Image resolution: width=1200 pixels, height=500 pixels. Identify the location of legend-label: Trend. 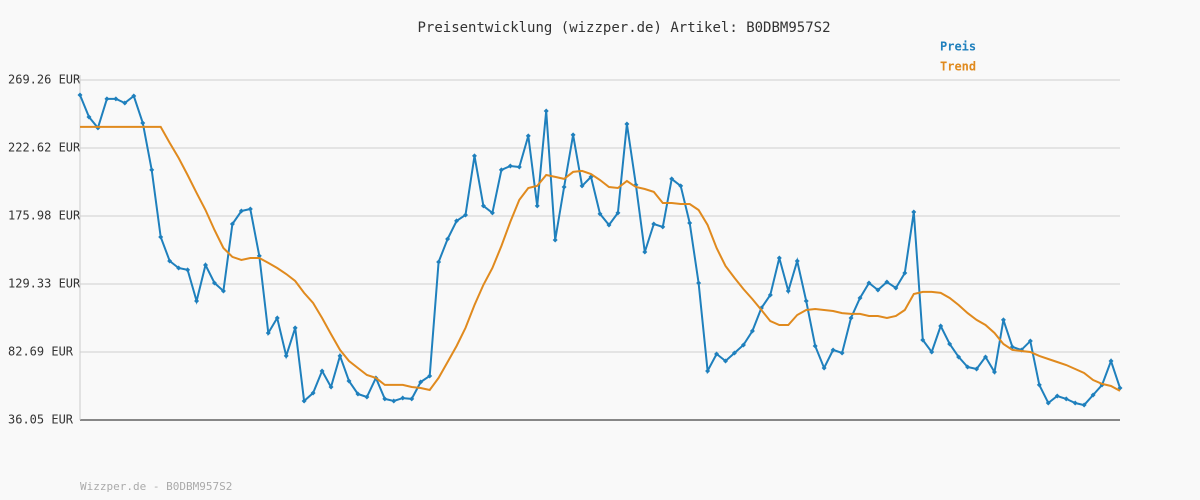
(958, 67).